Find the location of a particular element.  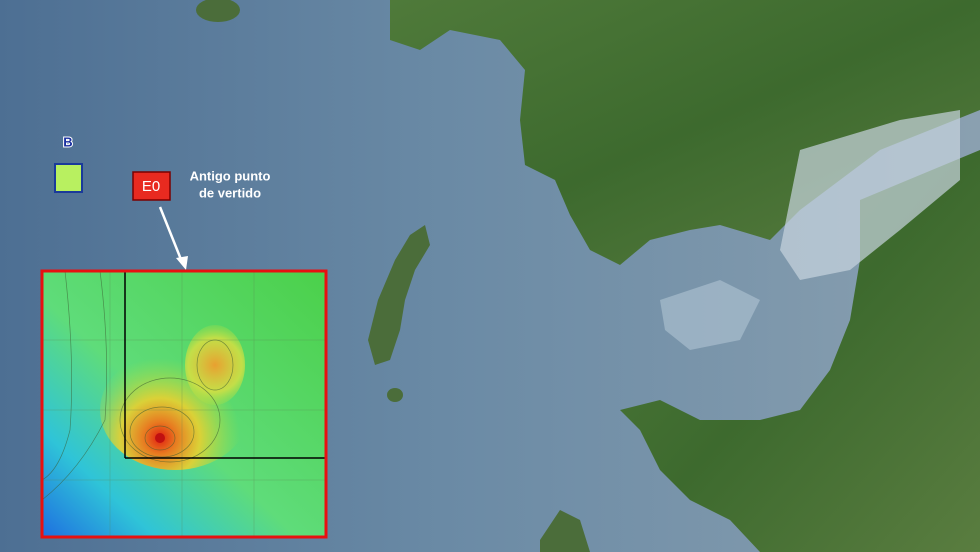

grid is located at coordinates (184, 404).